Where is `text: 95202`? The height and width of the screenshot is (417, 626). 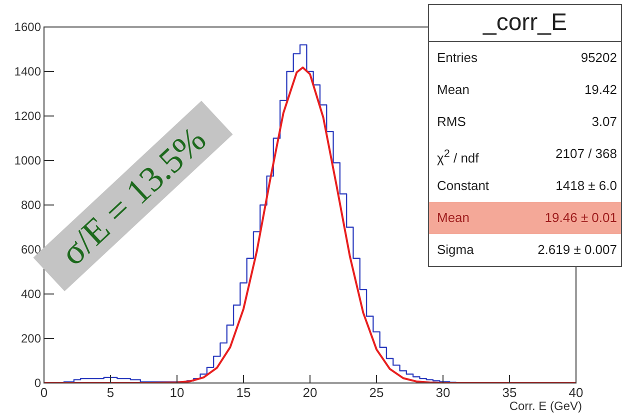 text: 95202 is located at coordinates (598, 58).